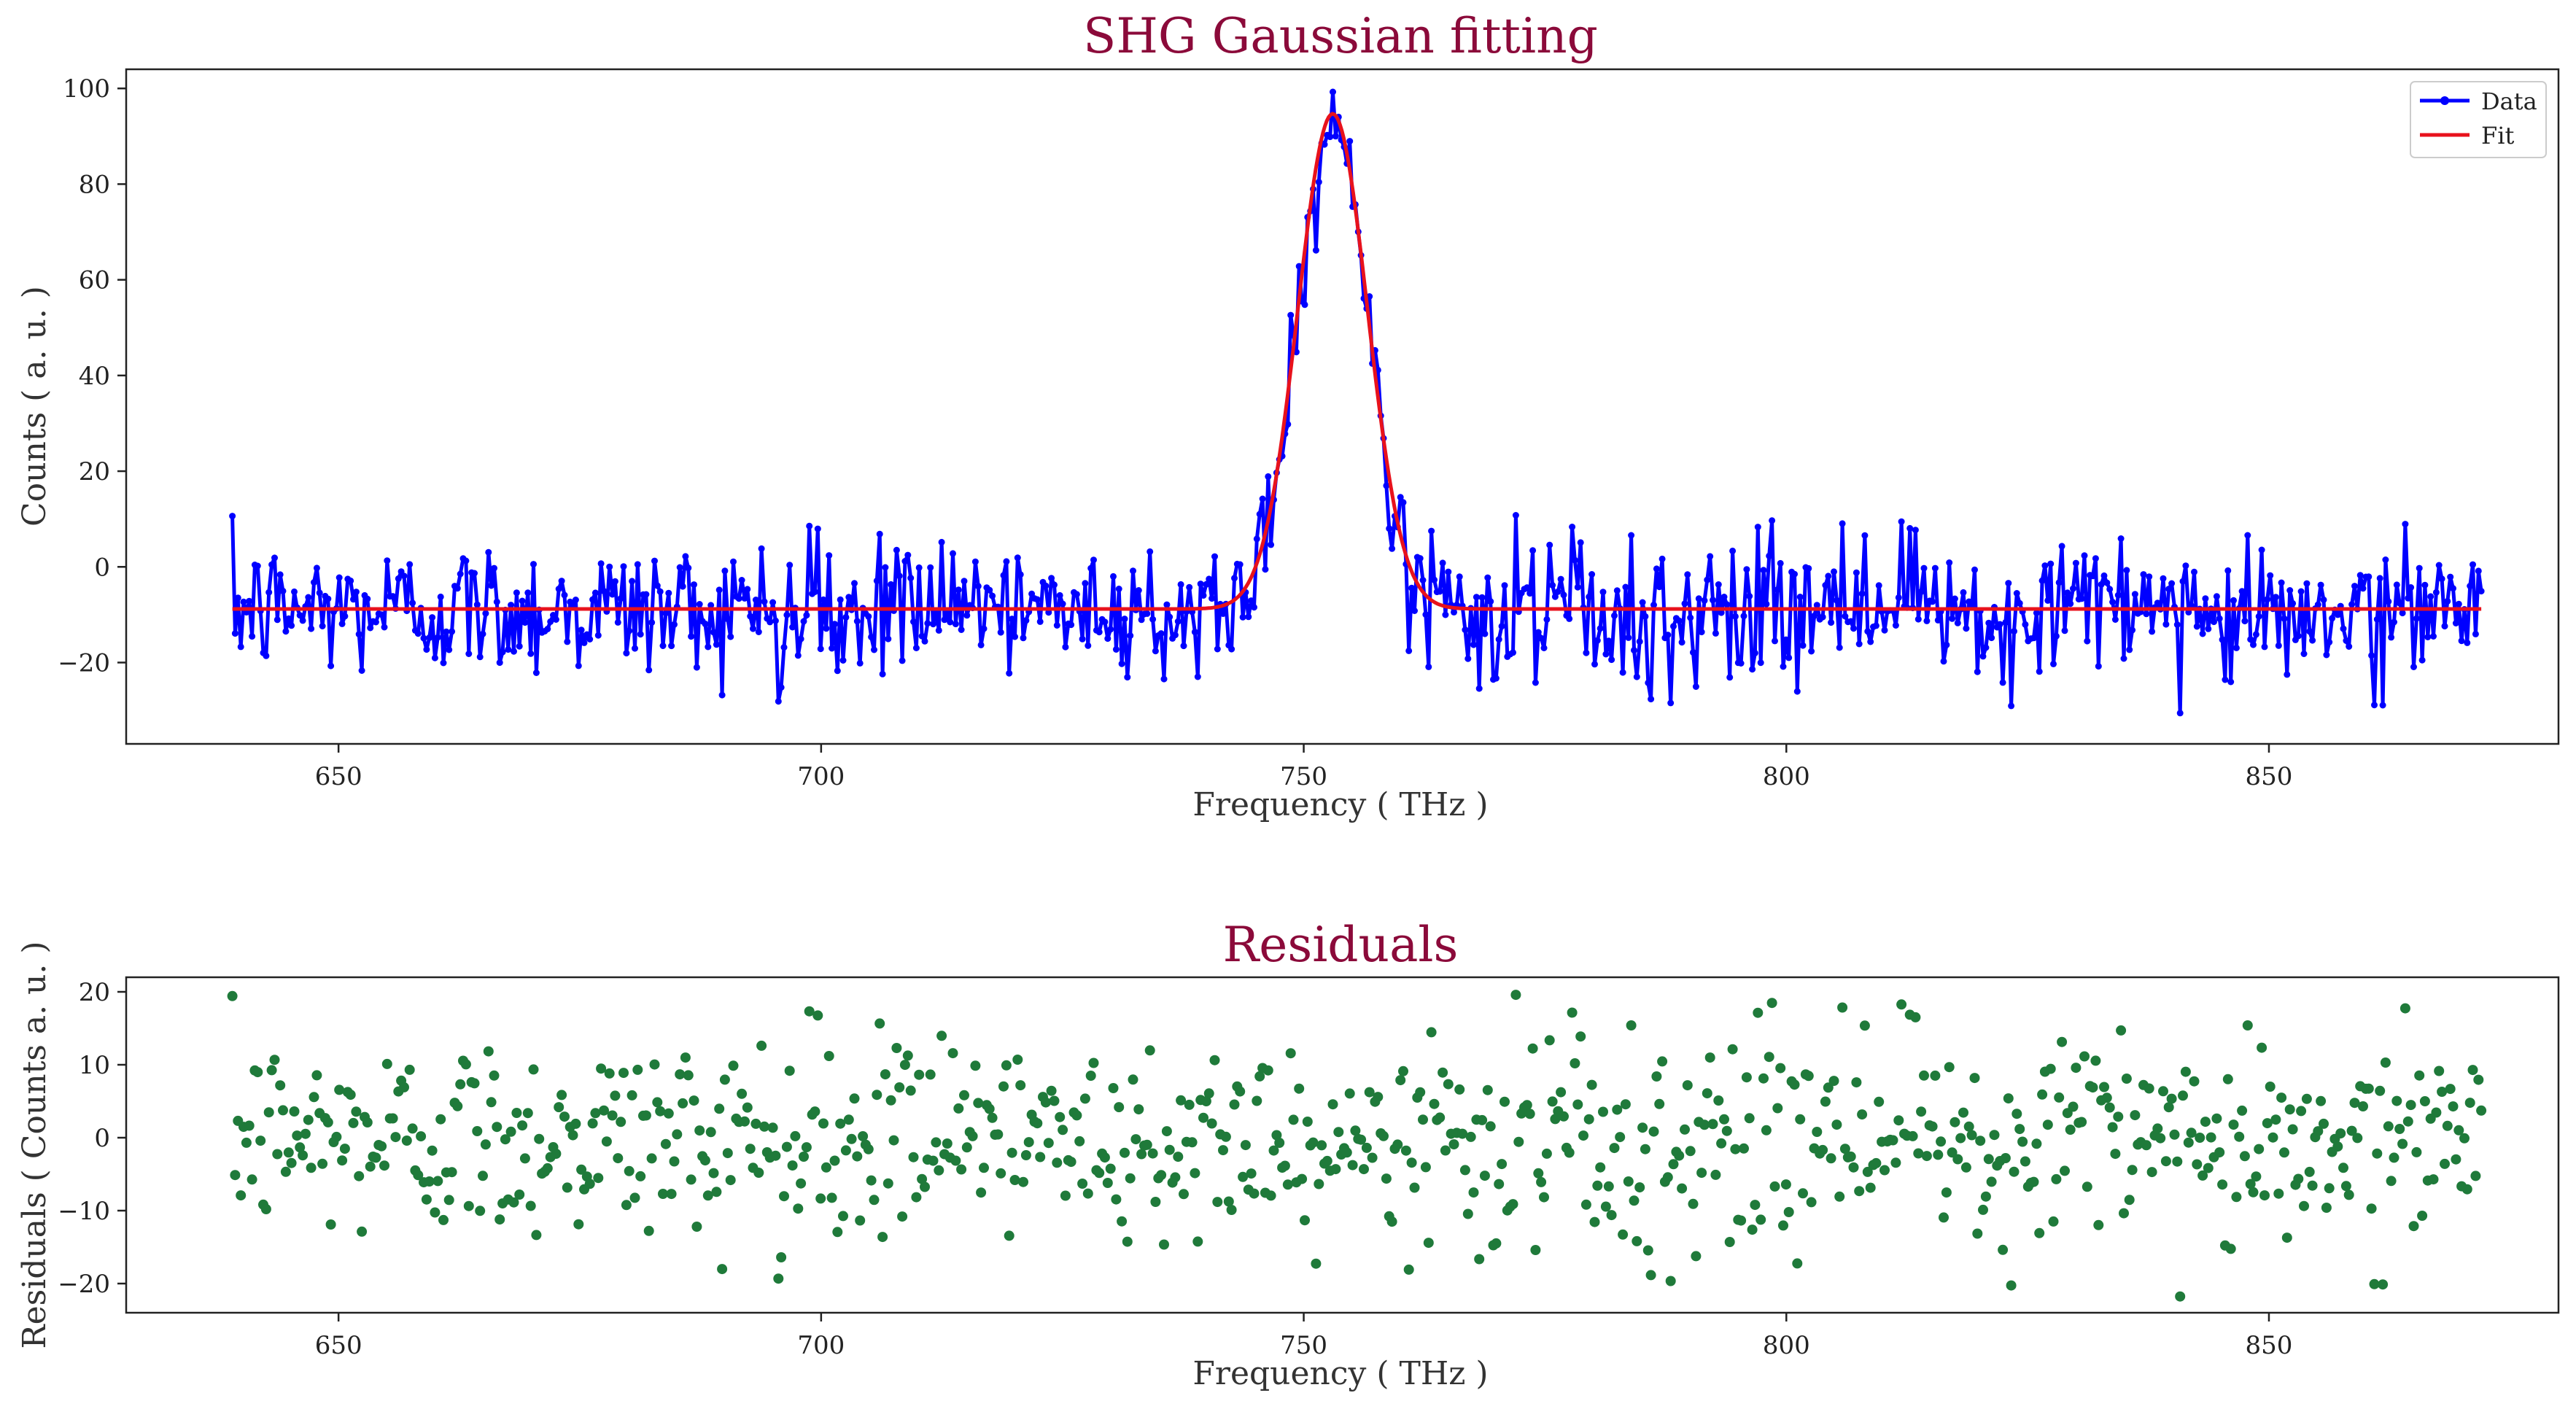 The height and width of the screenshot is (1409, 2576). What do you see at coordinates (2270, 1345) in the screenshot?
I see `bottom-x-tick-label: 850` at bounding box center [2270, 1345].